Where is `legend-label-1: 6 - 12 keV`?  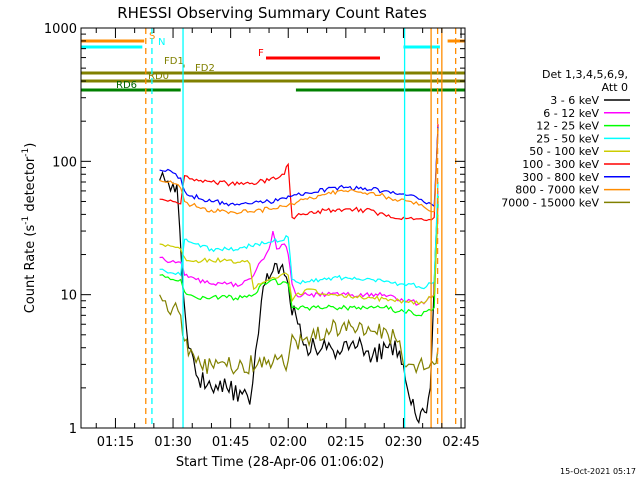
legend-label-1: 6 - 12 keV is located at coordinates (571, 113).